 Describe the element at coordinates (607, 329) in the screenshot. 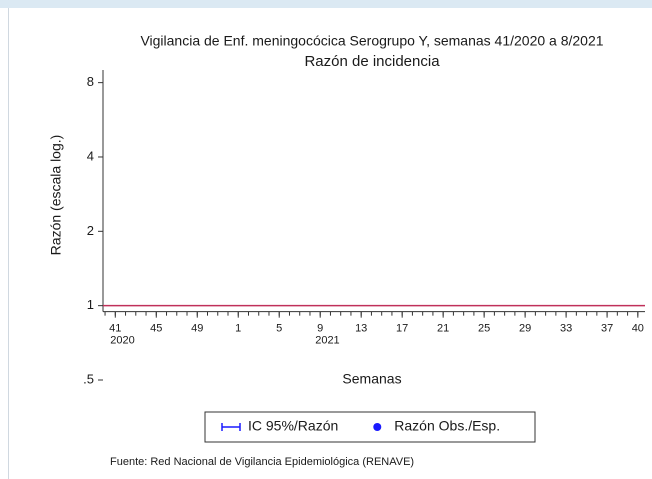

I see `x-tick-label: 37` at that location.